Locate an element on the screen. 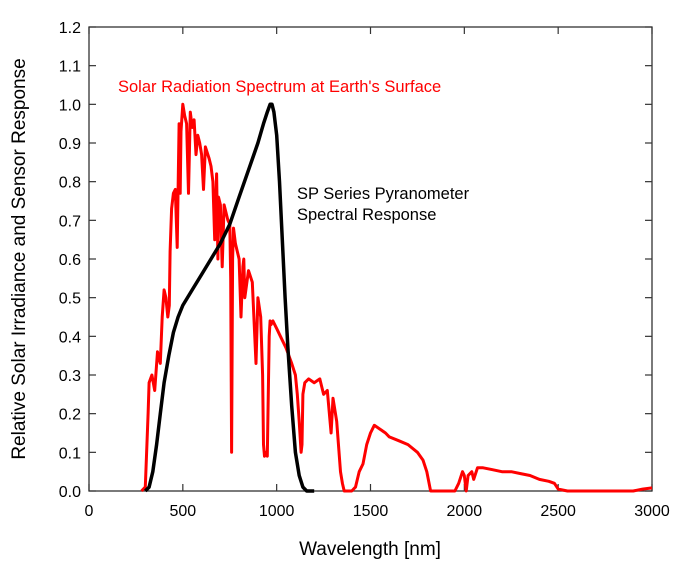  x-tick-label: 0 is located at coordinates (89, 511).